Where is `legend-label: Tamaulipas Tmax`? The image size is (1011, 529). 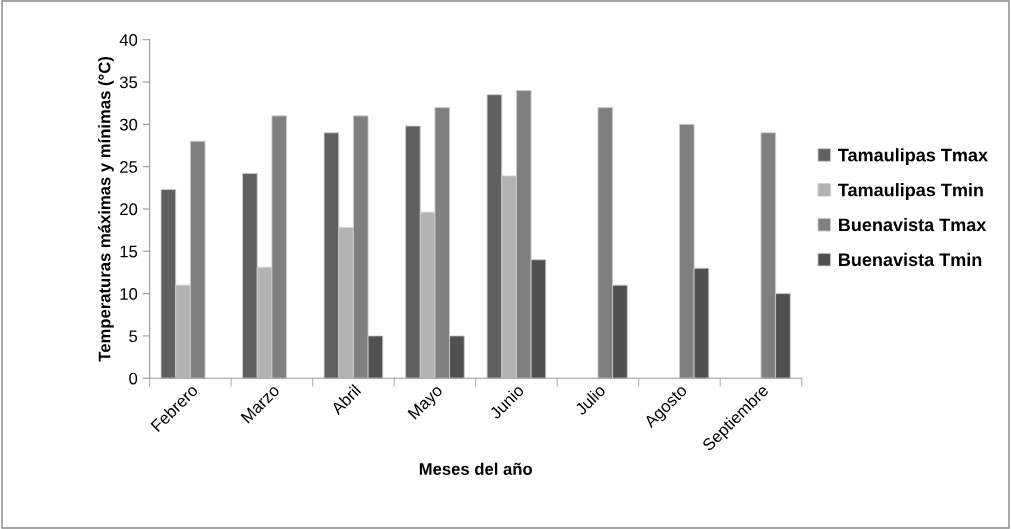 legend-label: Tamaulipas Tmax is located at coordinates (913, 157).